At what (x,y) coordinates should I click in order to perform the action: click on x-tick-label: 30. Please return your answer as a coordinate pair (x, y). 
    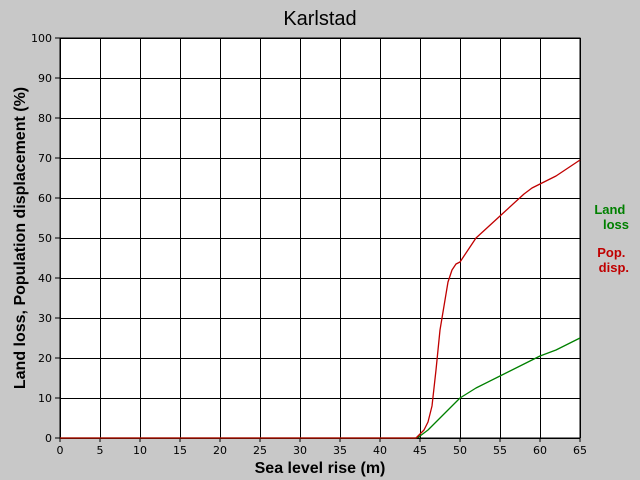
    Looking at the image, I should click on (300, 450).